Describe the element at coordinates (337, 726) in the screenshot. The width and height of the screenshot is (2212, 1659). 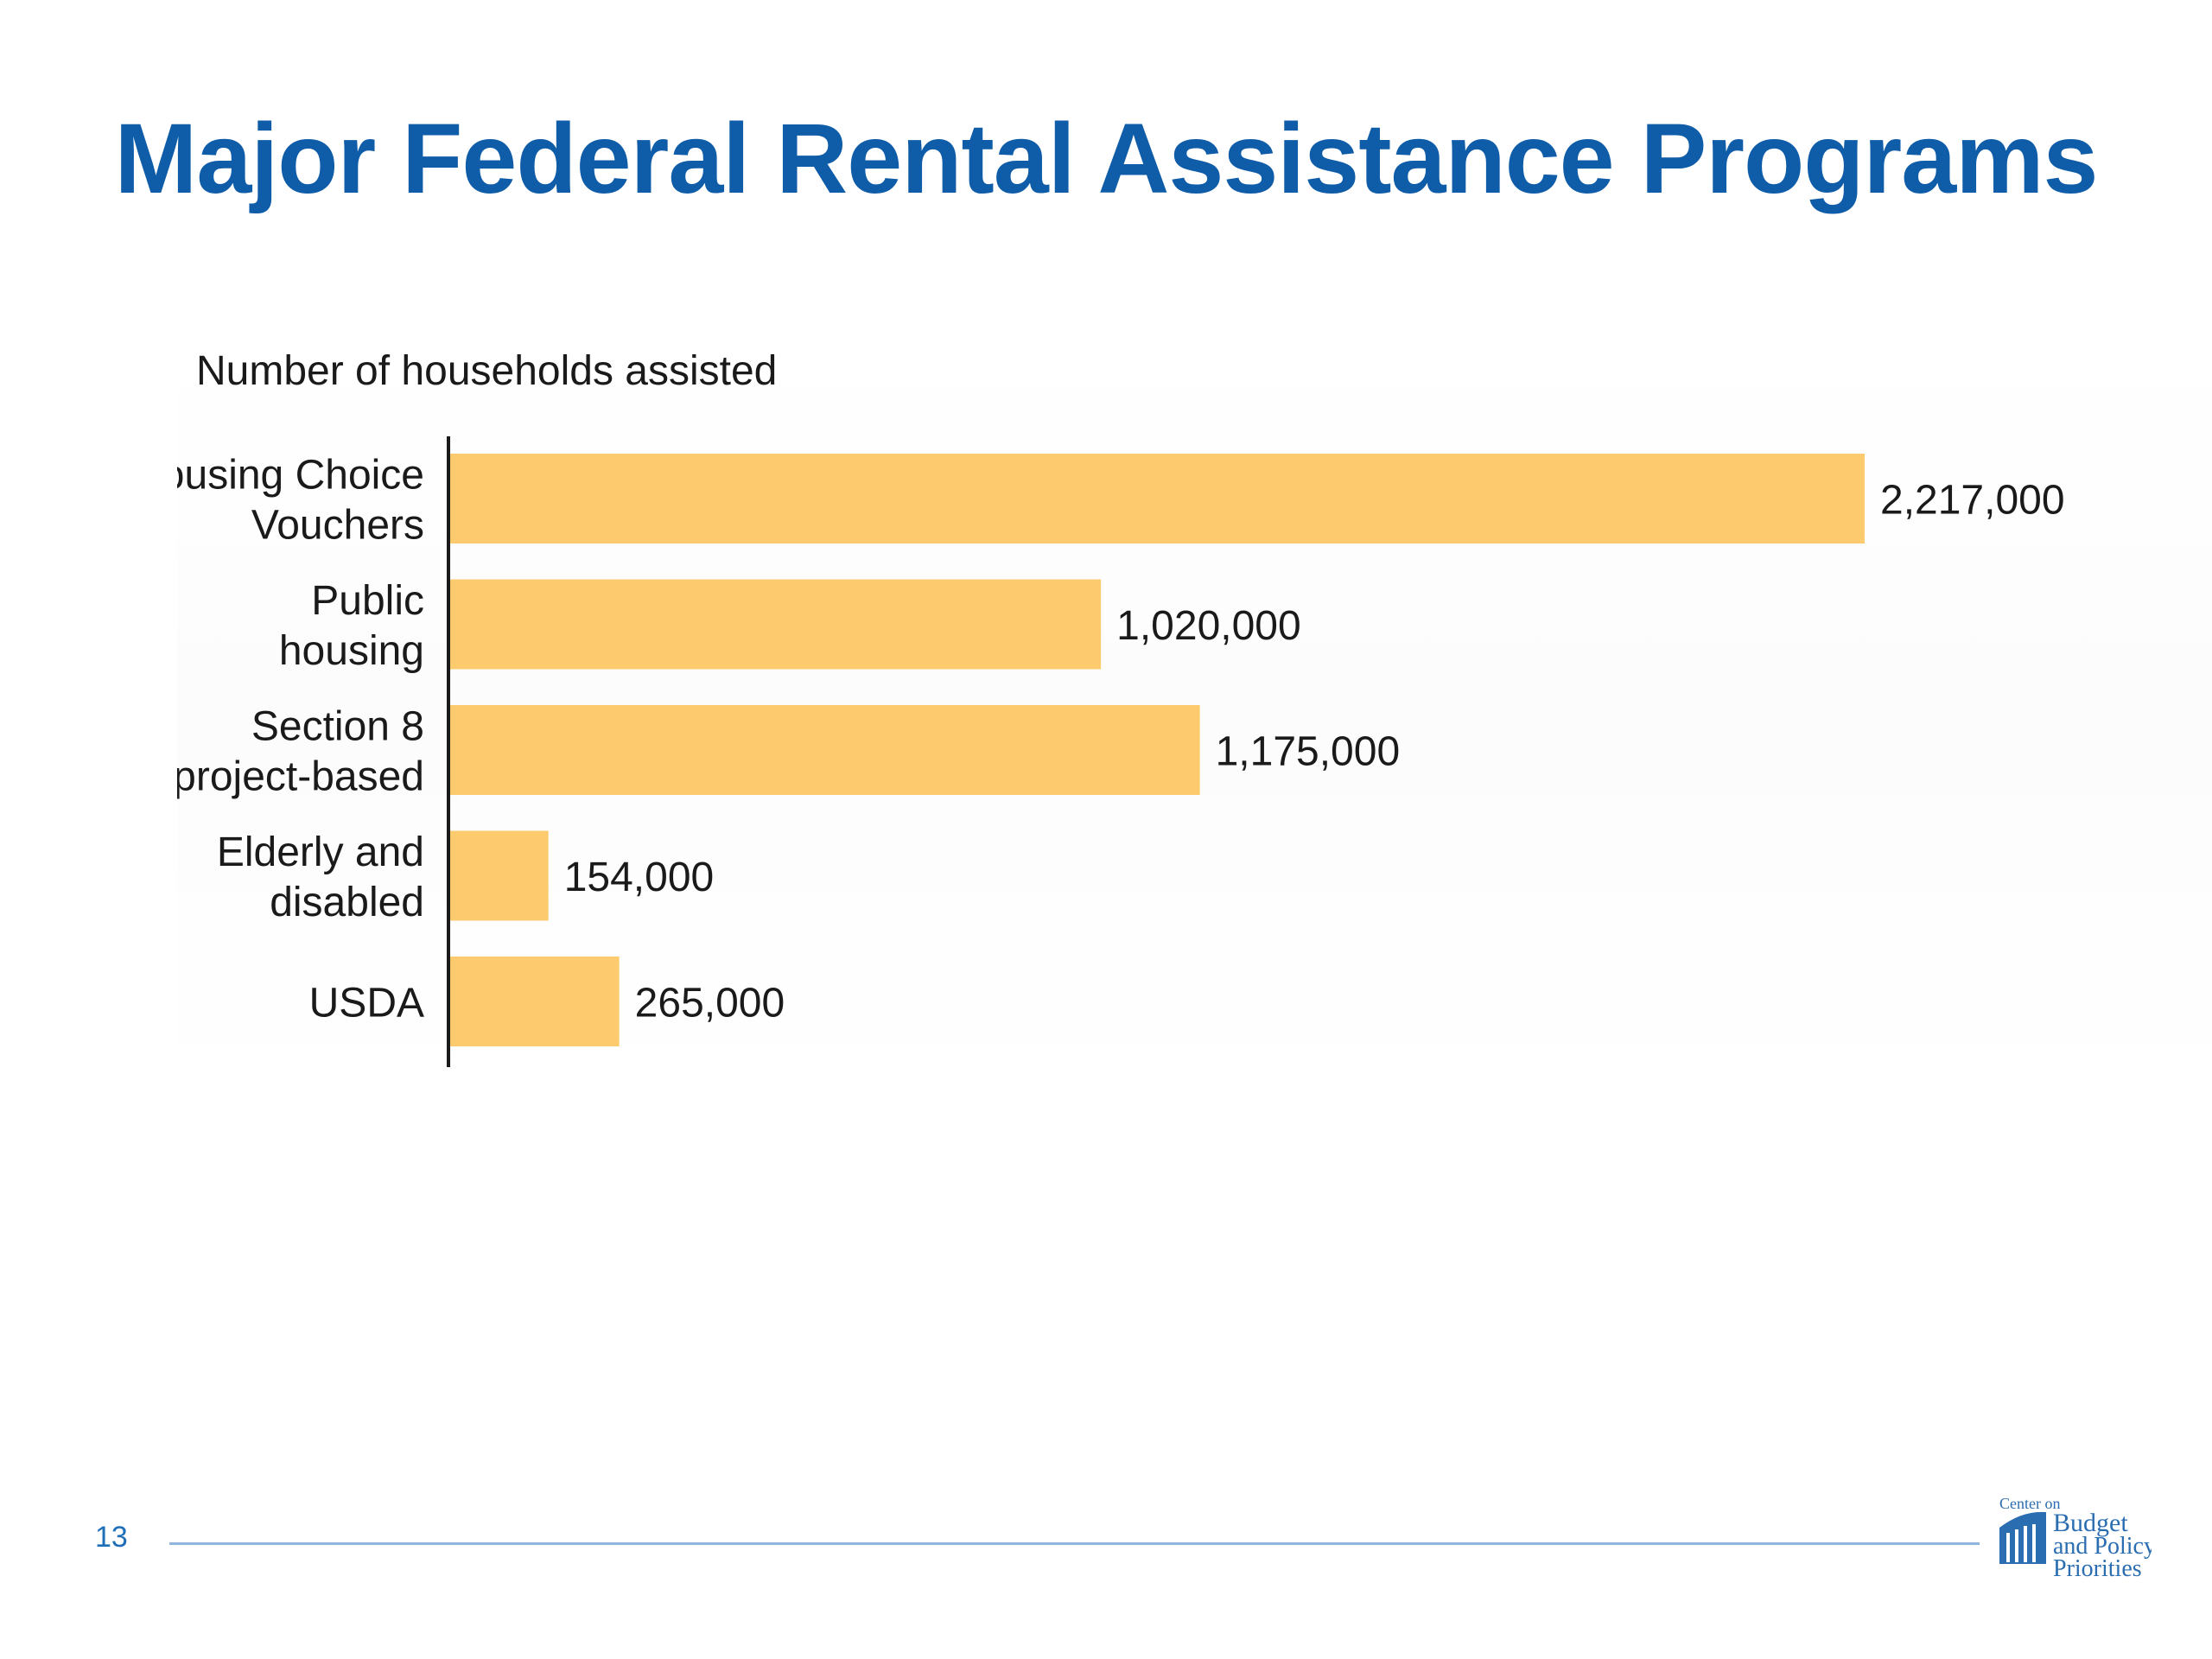
I see `category-label: Section 8` at that location.